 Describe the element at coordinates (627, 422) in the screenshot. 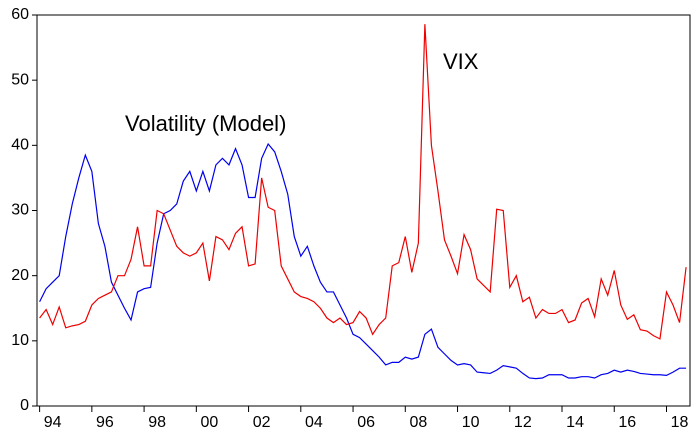

I see `x-tick-label: 16` at that location.